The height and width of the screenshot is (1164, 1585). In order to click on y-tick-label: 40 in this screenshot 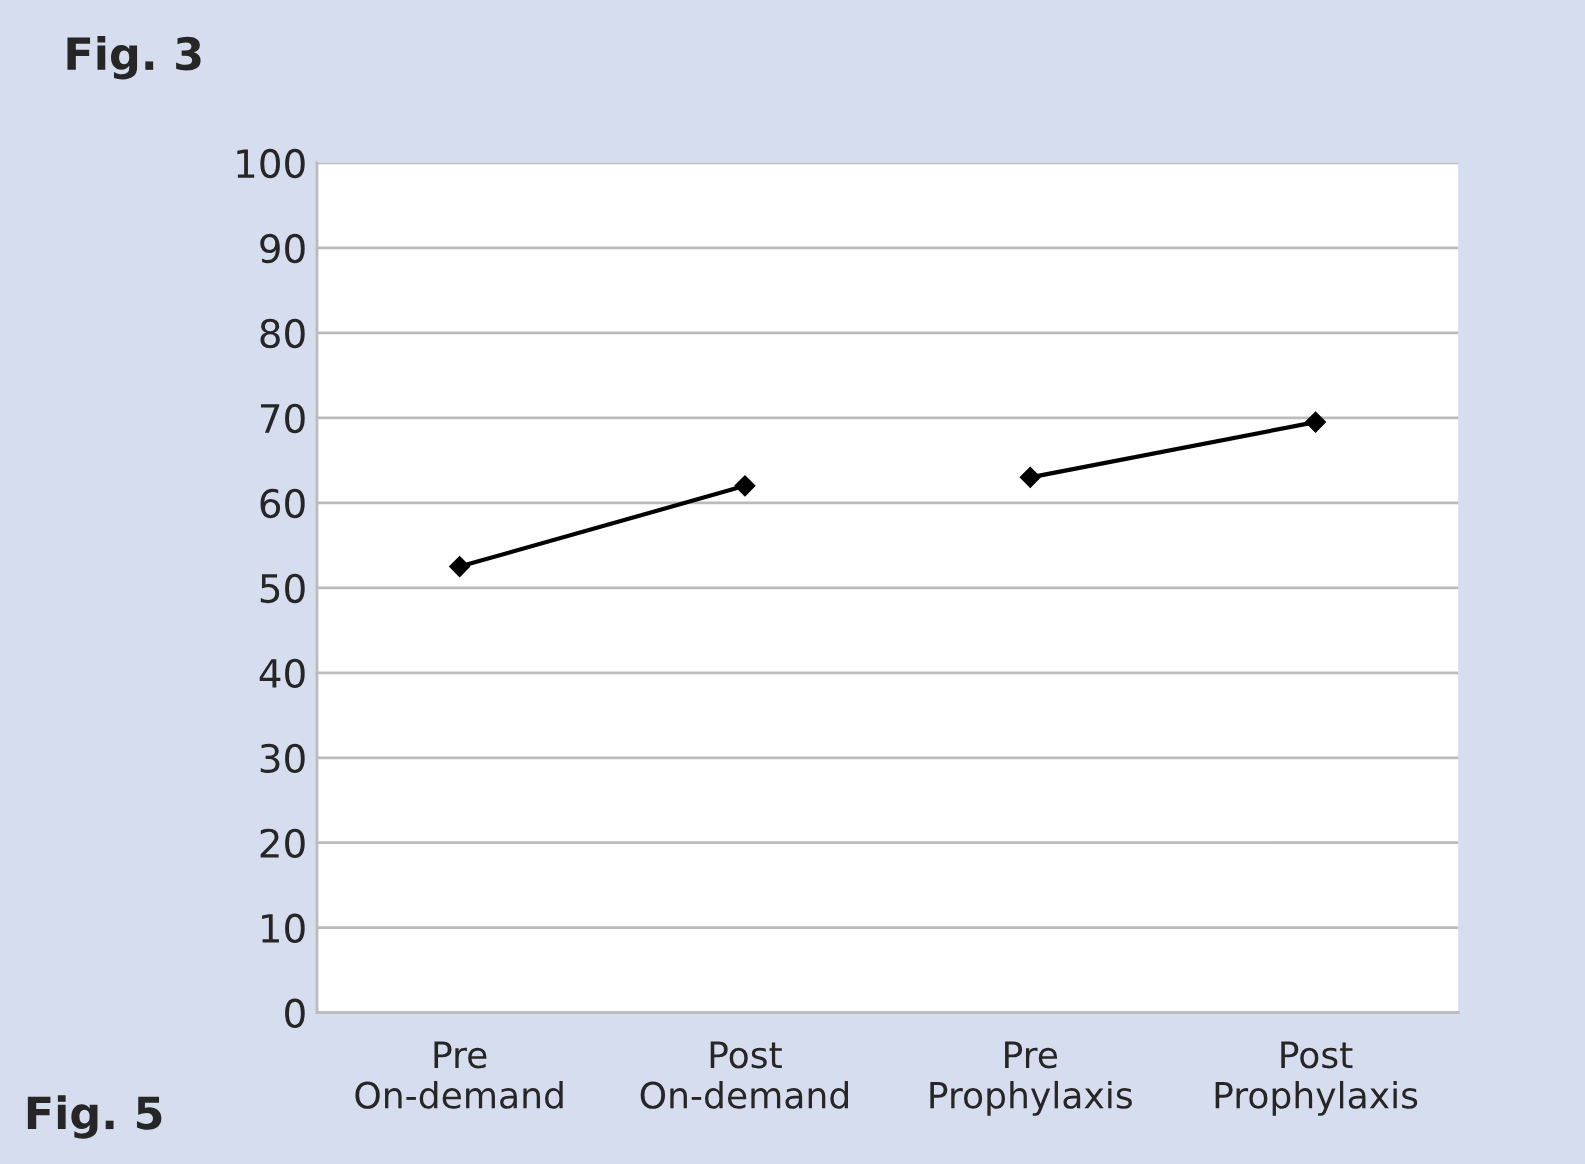, I will do `click(282, 673)`.